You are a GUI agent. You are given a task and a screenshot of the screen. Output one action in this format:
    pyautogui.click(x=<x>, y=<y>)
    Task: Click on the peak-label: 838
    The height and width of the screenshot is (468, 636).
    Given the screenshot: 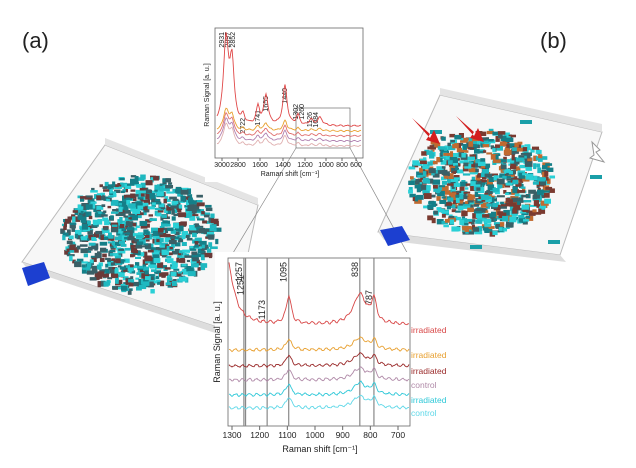 What is the action you would take?
    pyautogui.click(x=355, y=269)
    